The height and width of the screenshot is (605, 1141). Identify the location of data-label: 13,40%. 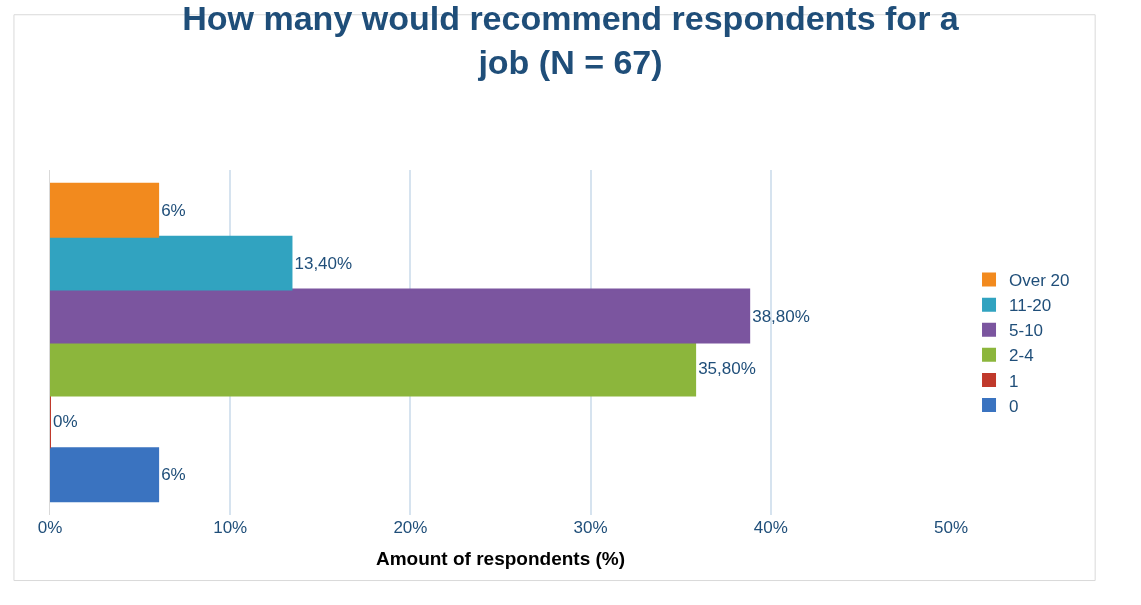
(323, 263).